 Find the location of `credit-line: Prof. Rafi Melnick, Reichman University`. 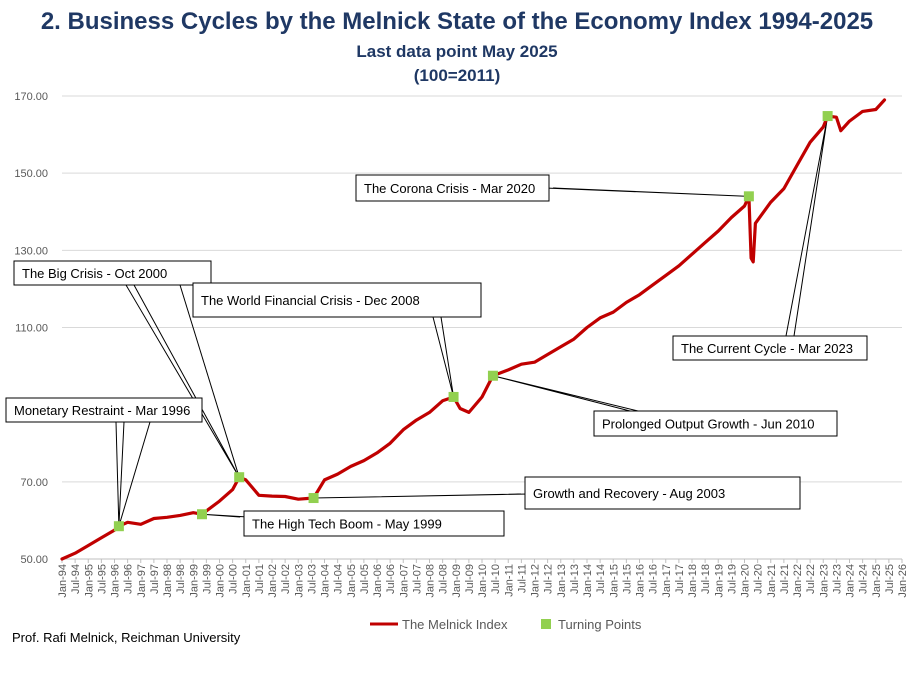

credit-line: Prof. Rafi Melnick, Reichman University is located at coordinates (126, 637).